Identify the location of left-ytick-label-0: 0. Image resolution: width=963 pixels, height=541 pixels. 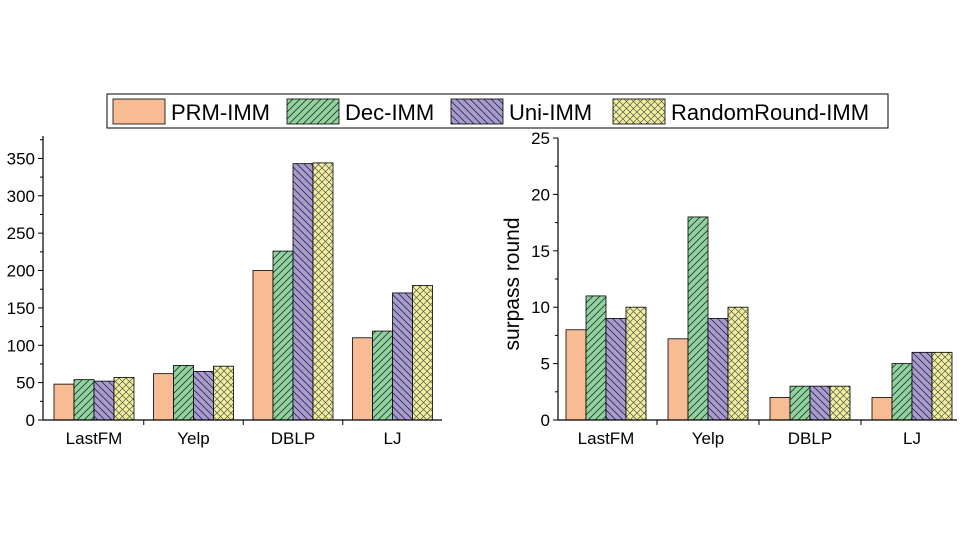
(30, 420).